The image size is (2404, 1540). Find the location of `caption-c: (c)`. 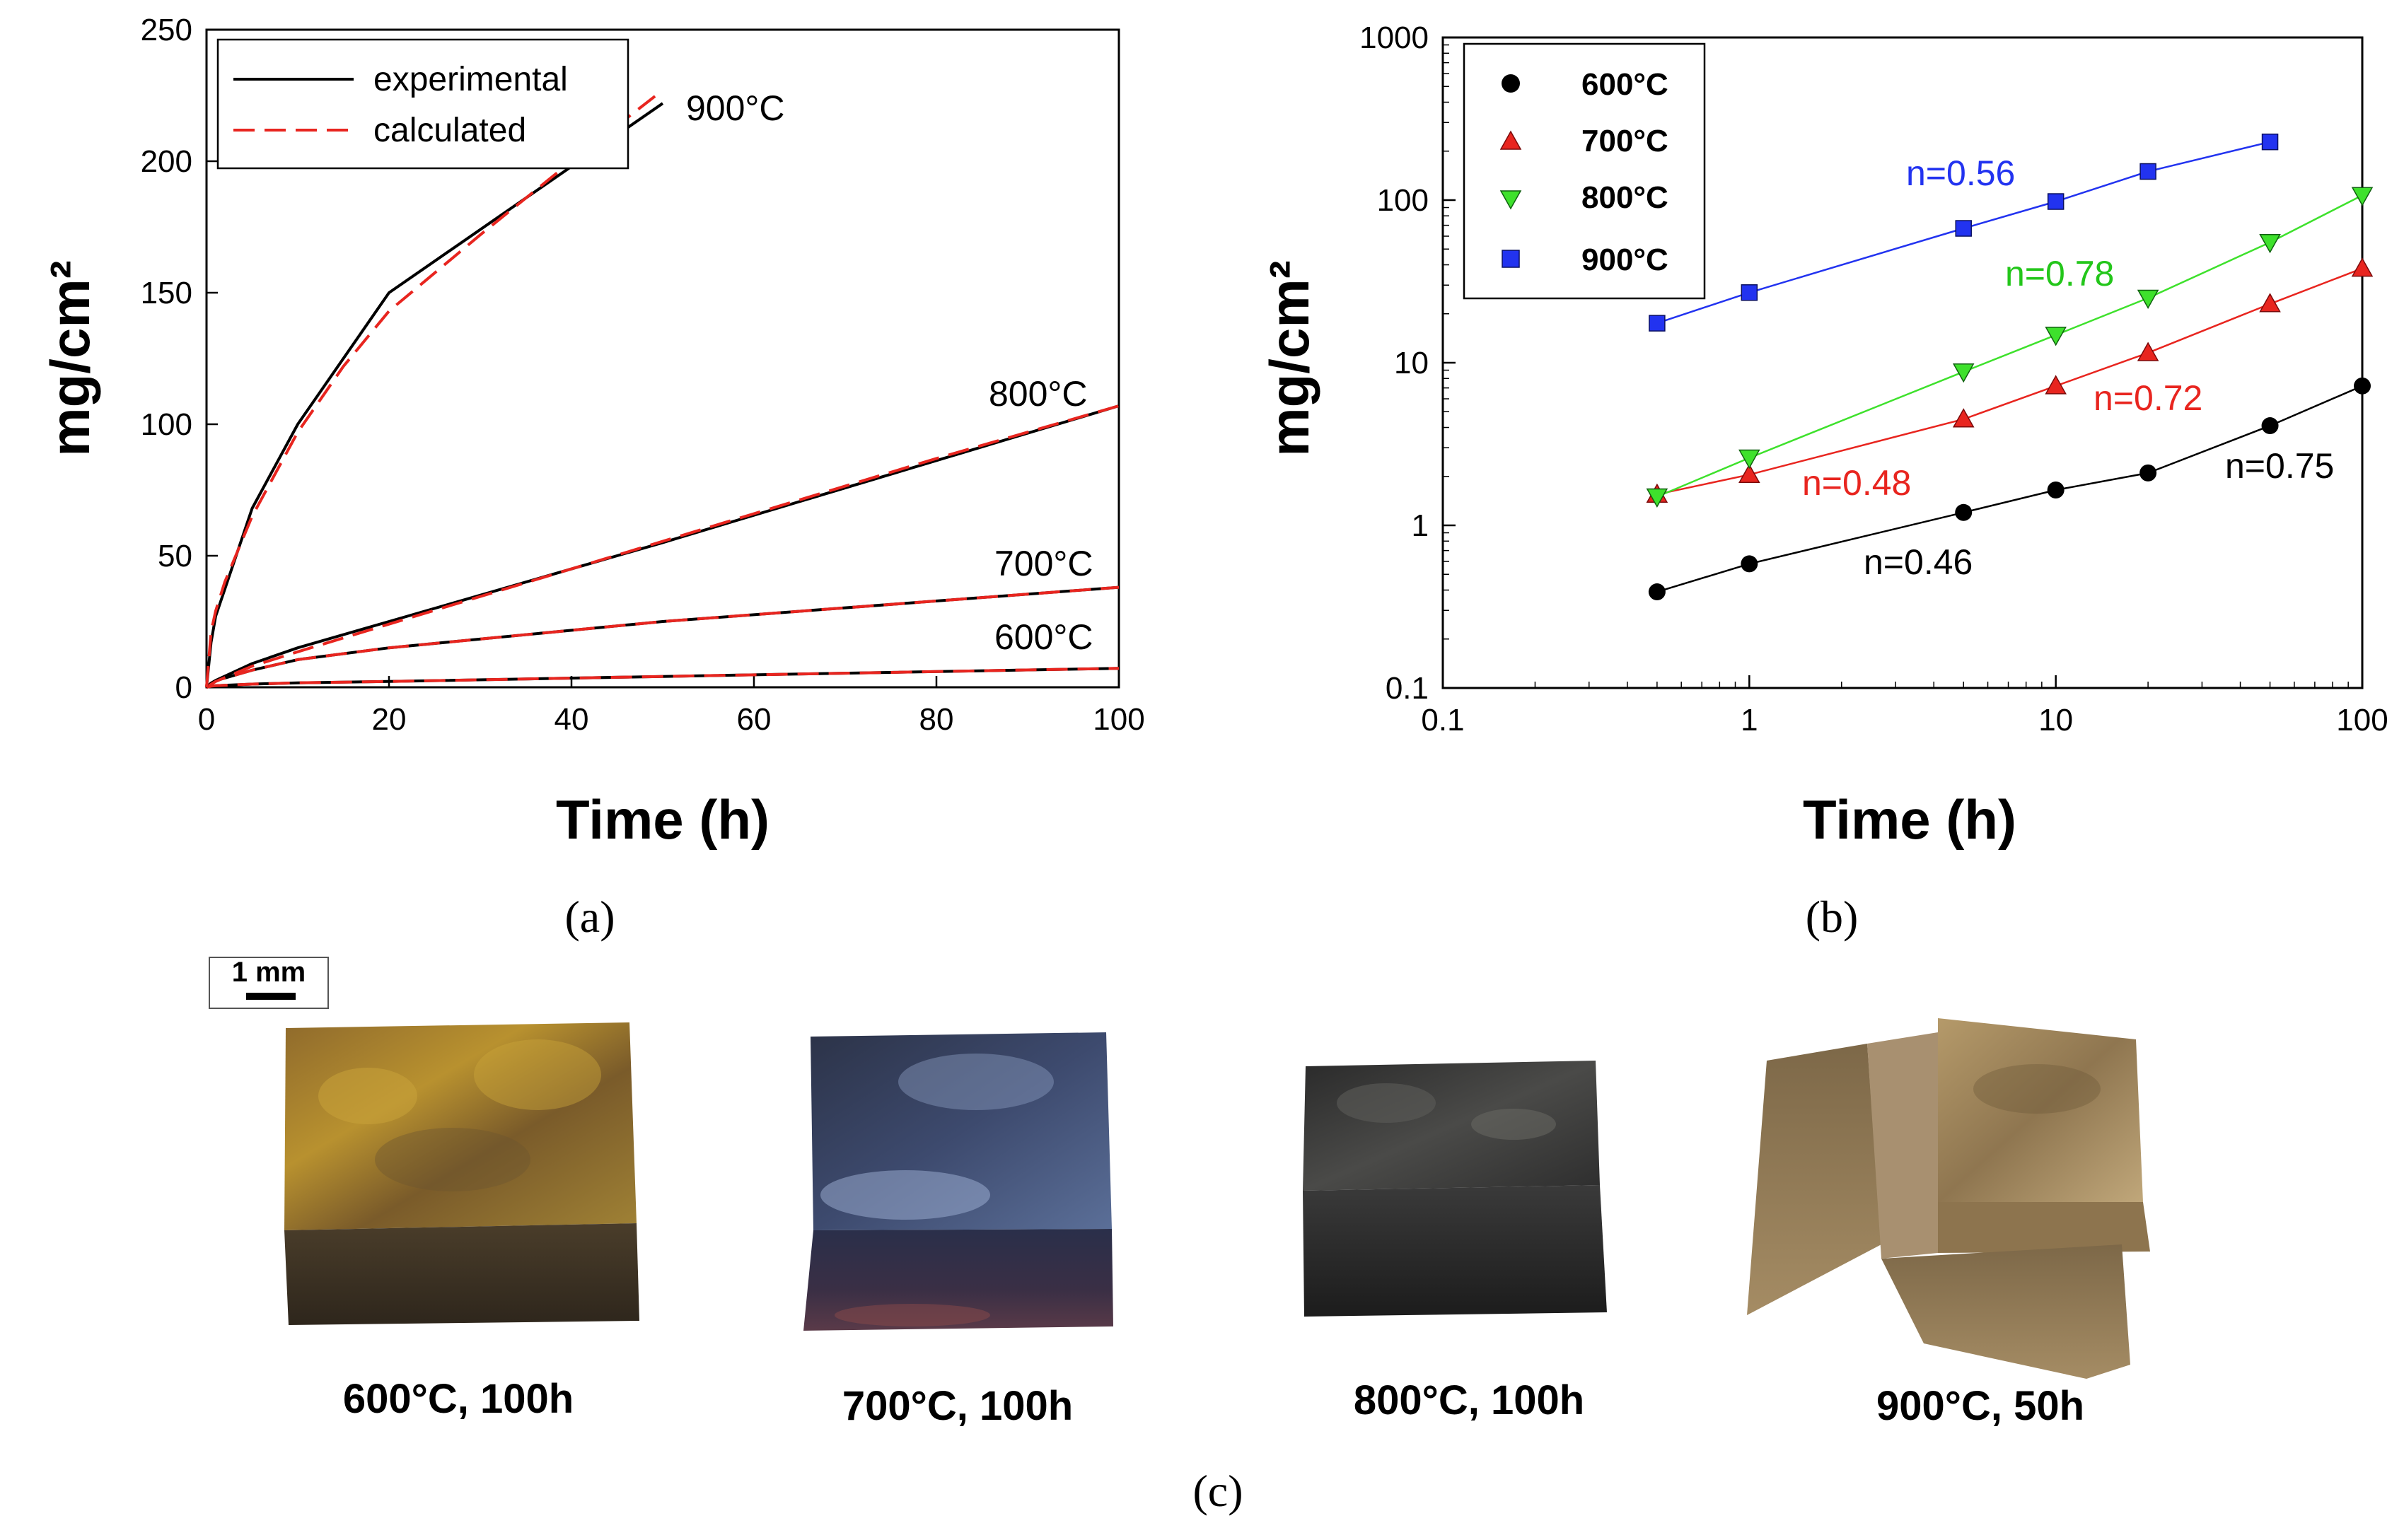

caption-c: (c) is located at coordinates (1217, 1491).